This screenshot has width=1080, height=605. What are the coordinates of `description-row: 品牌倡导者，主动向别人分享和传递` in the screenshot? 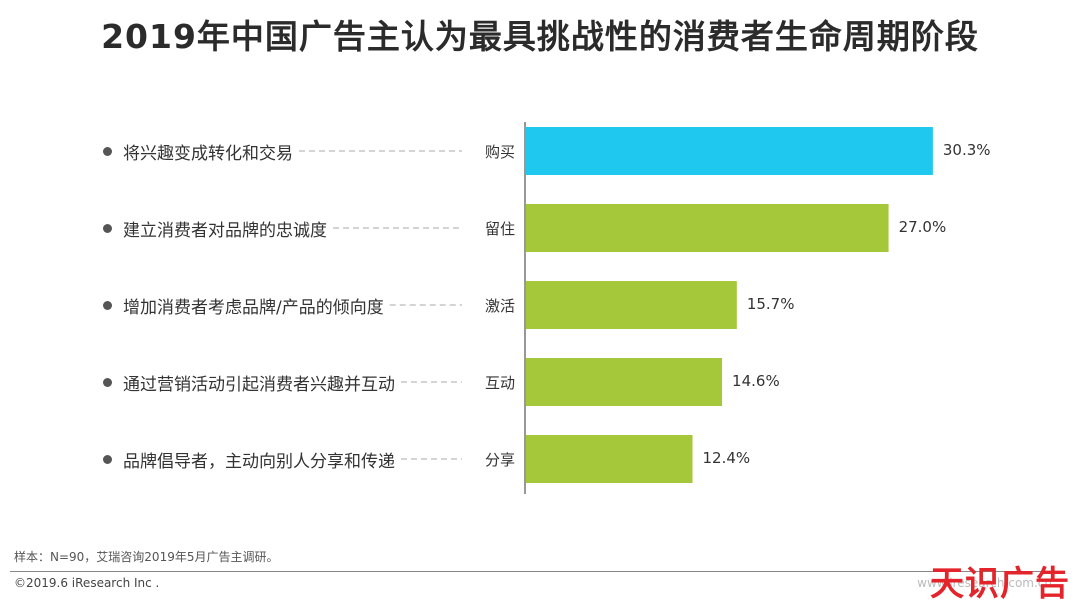 It's located at (249, 459).